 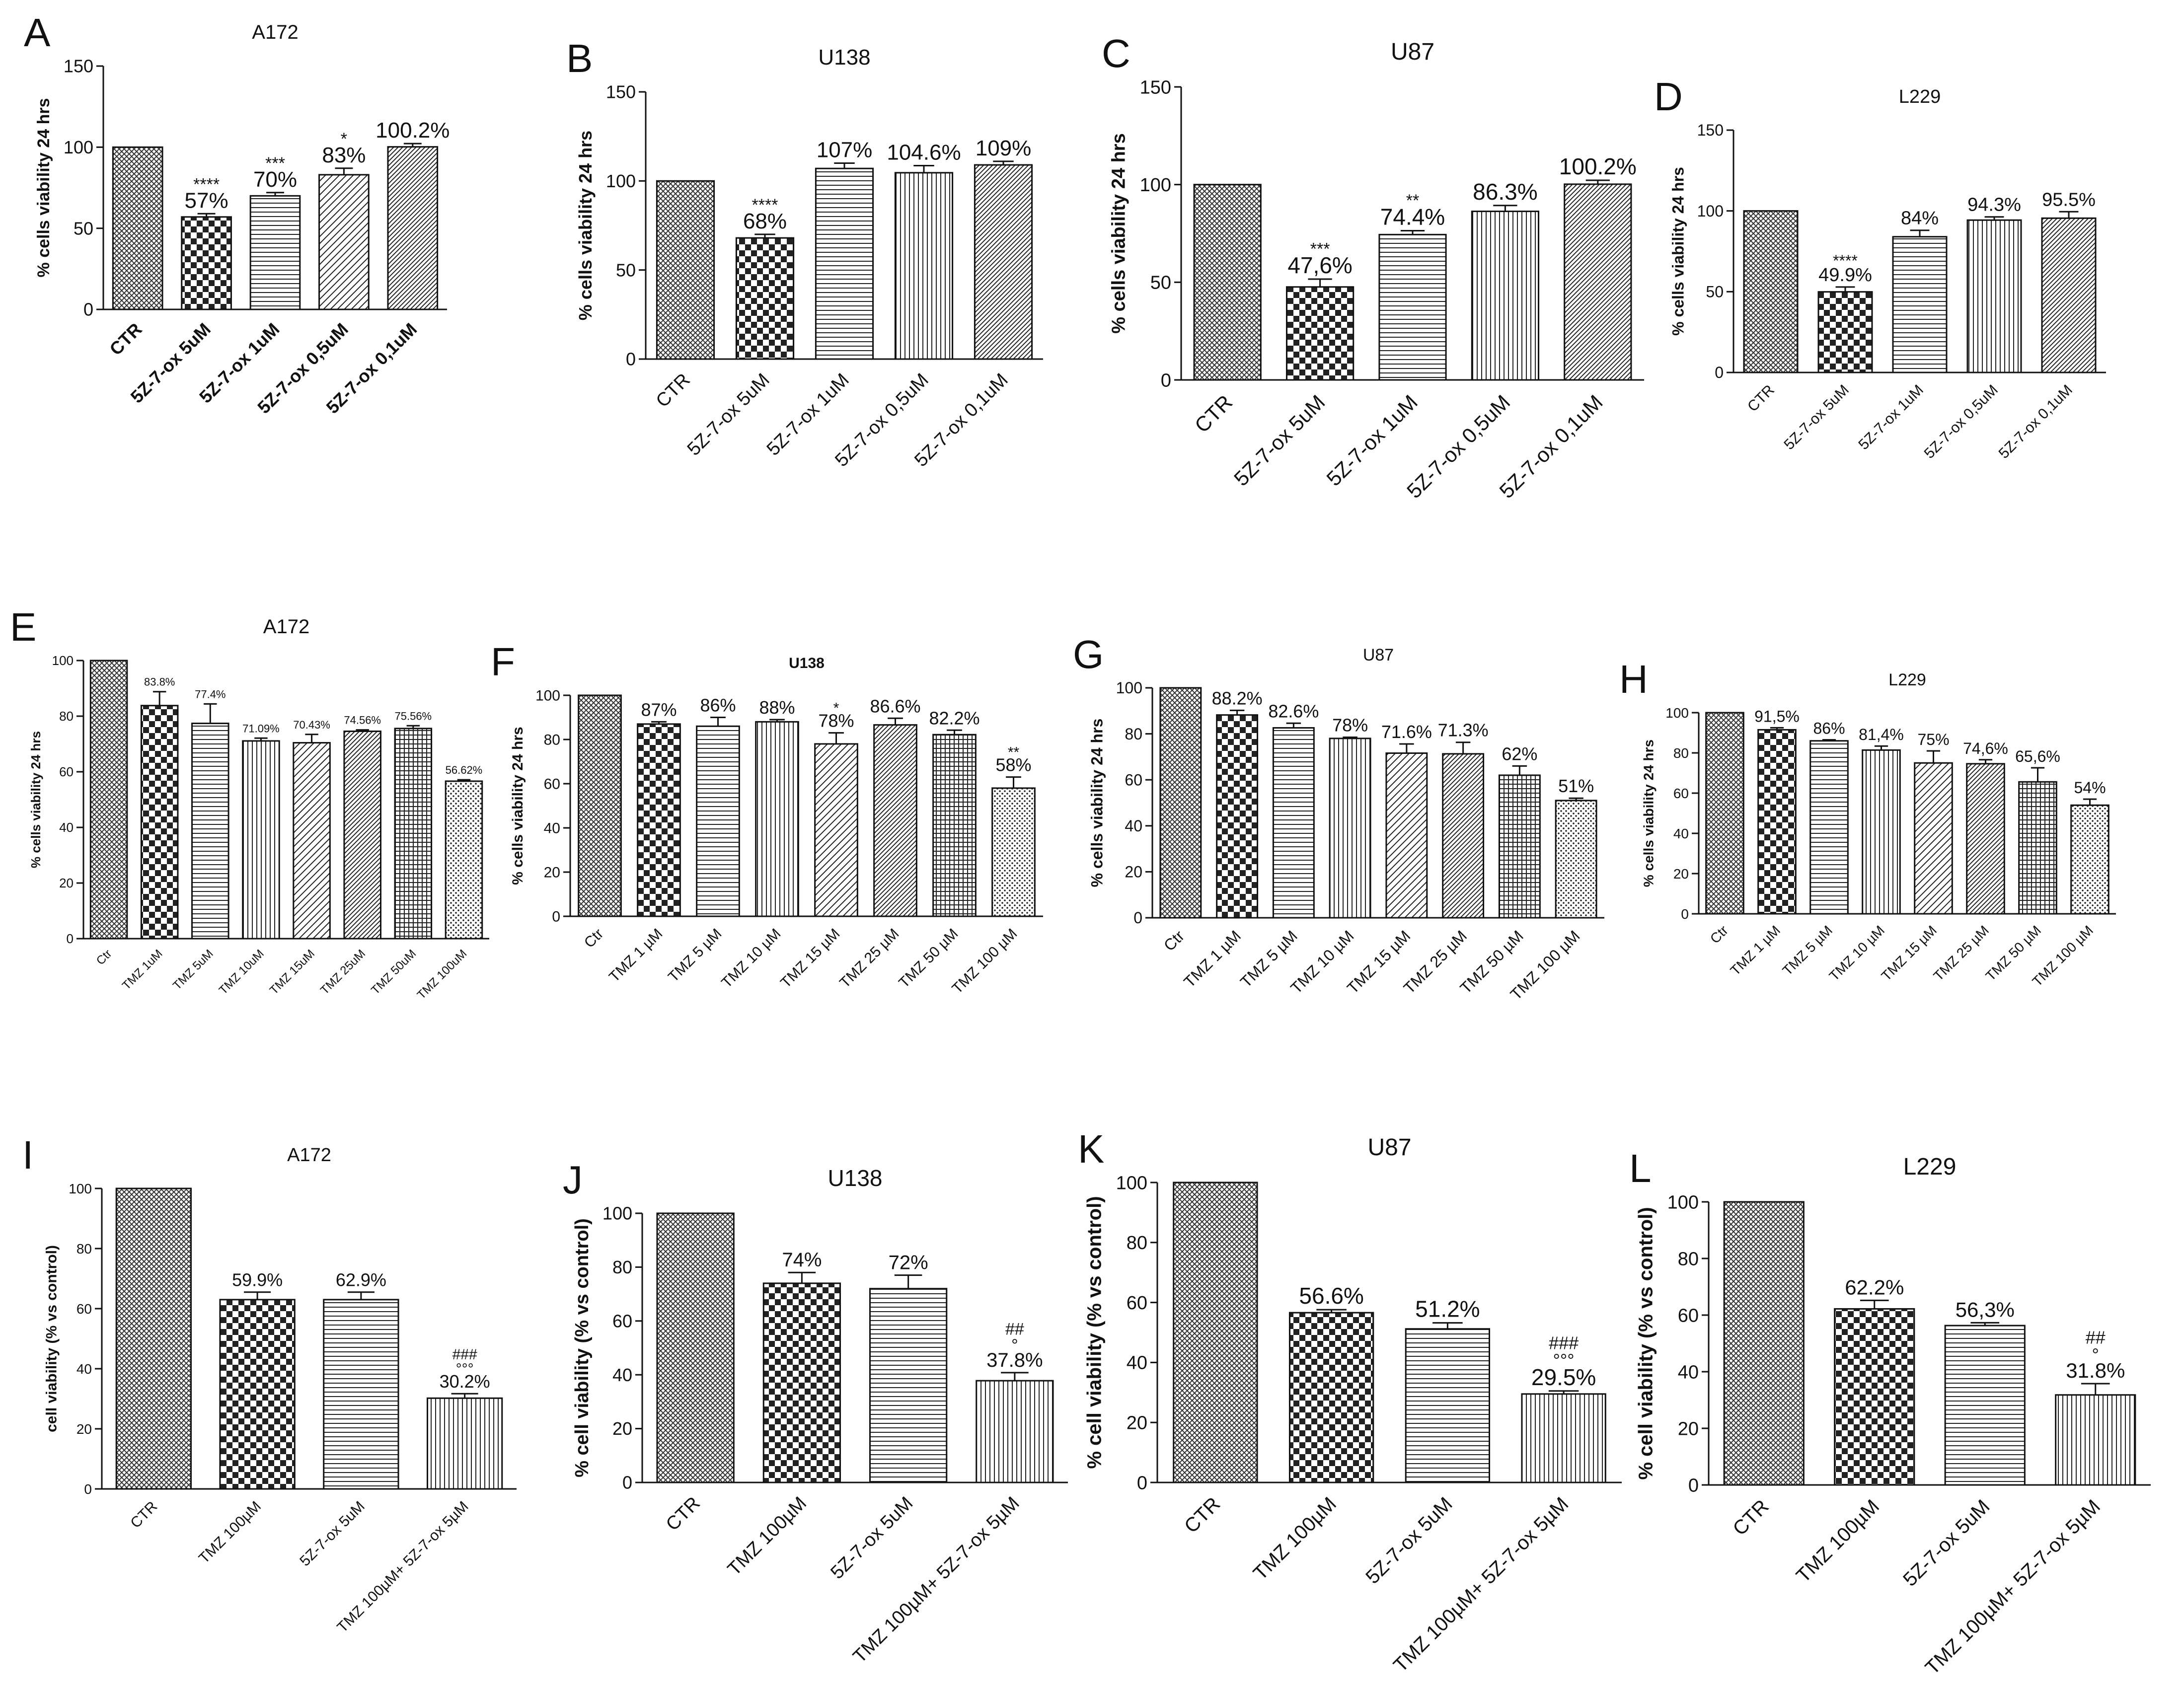 I want to click on chart-title: U138, so click(x=807, y=663).